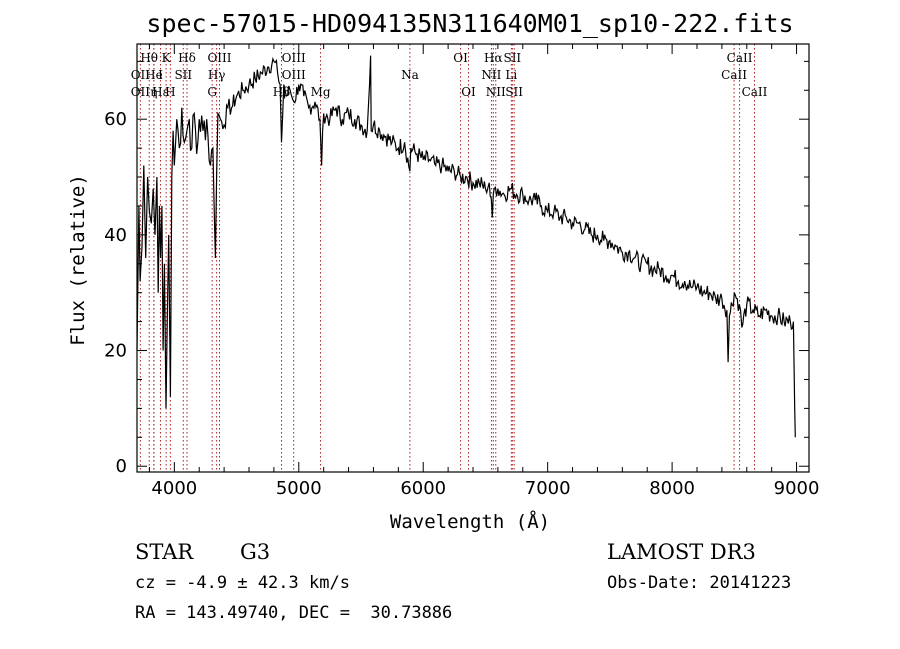 Image resolution: width=900 pixels, height=649 pixels. Describe the element at coordinates (255, 552) in the screenshot. I see `spectral-subclass: G3` at that location.